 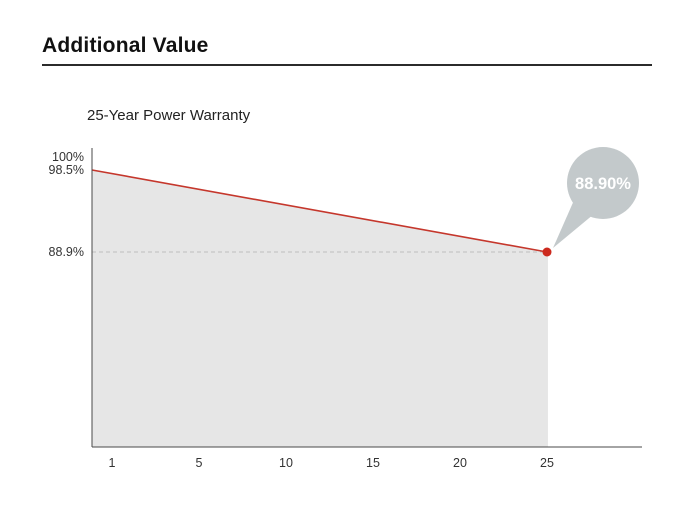 I want to click on y-axis-labels: 100%98.5% 88.9%, so click(x=66, y=204).